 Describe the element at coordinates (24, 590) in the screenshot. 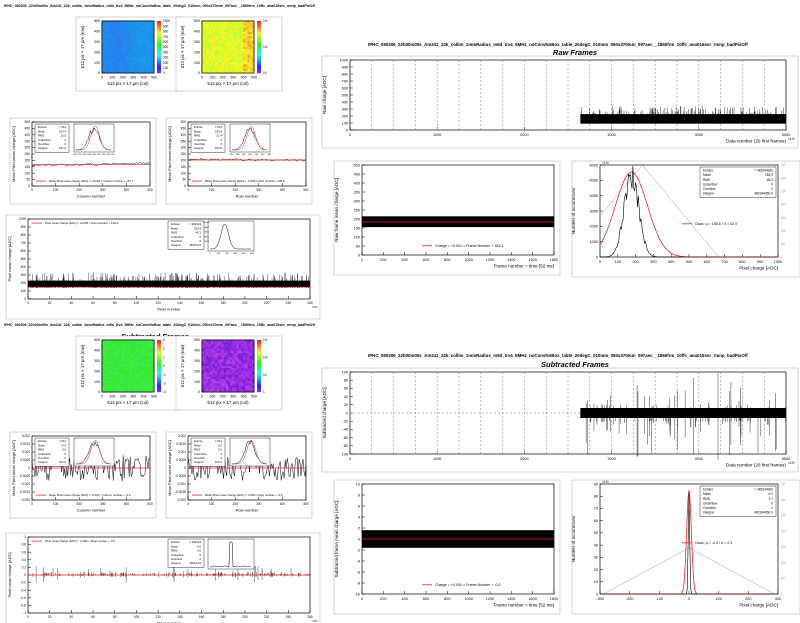

I see `y-tick-label: -0.4` at that location.